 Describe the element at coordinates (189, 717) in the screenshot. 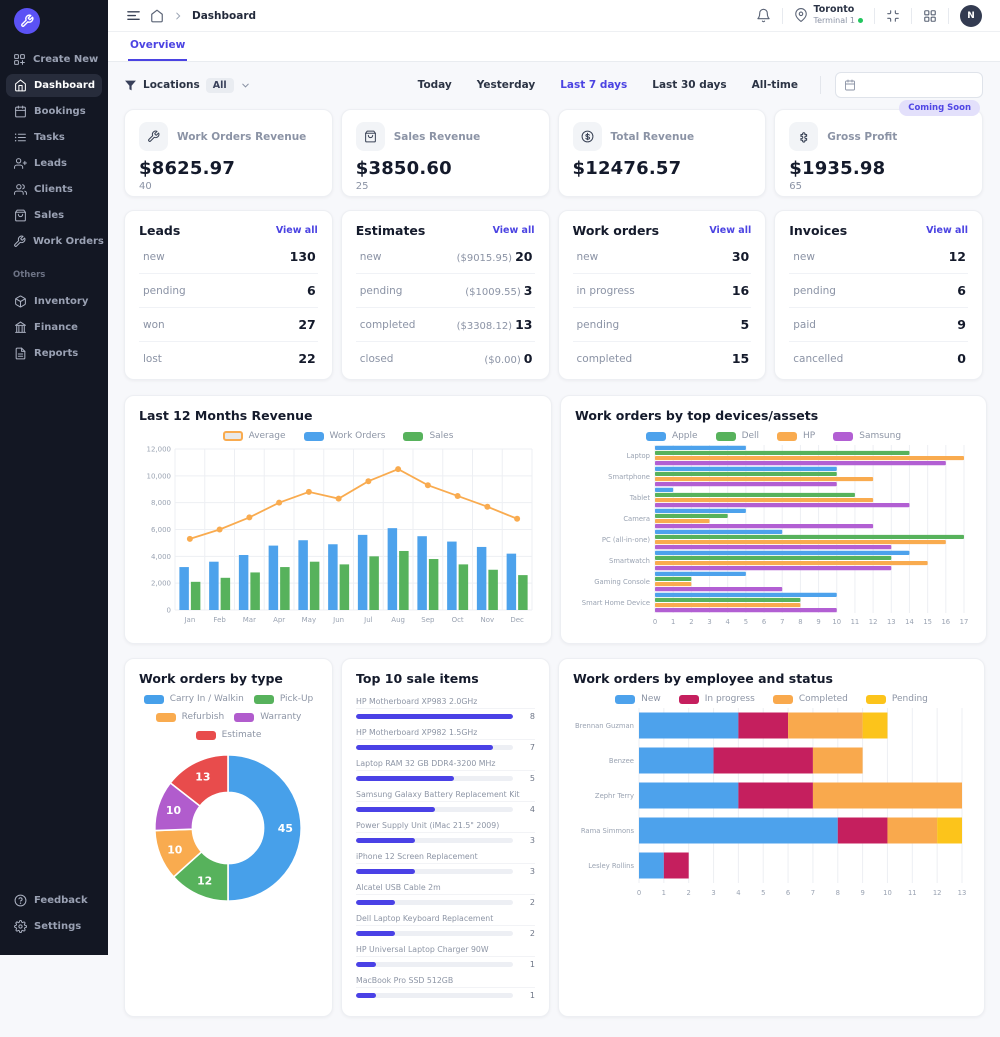

I see `legend-item-refurbish: Refurbish` at that location.